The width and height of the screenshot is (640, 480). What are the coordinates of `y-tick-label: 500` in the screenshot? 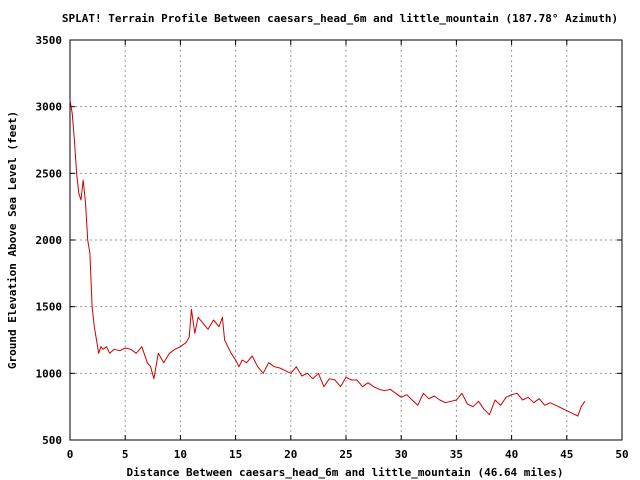 It's located at (52, 440).